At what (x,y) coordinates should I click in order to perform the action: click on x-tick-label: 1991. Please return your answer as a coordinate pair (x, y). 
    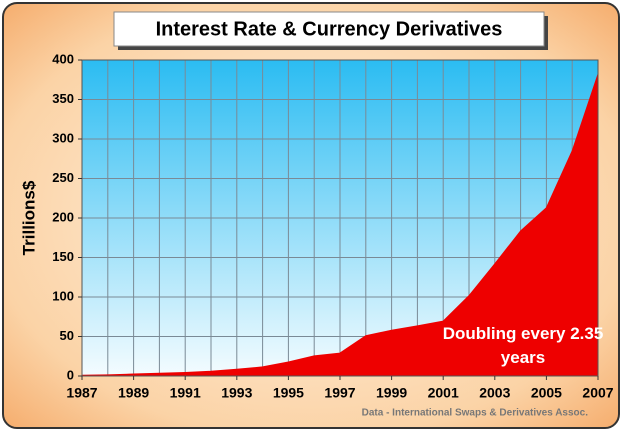
    Looking at the image, I should click on (185, 393).